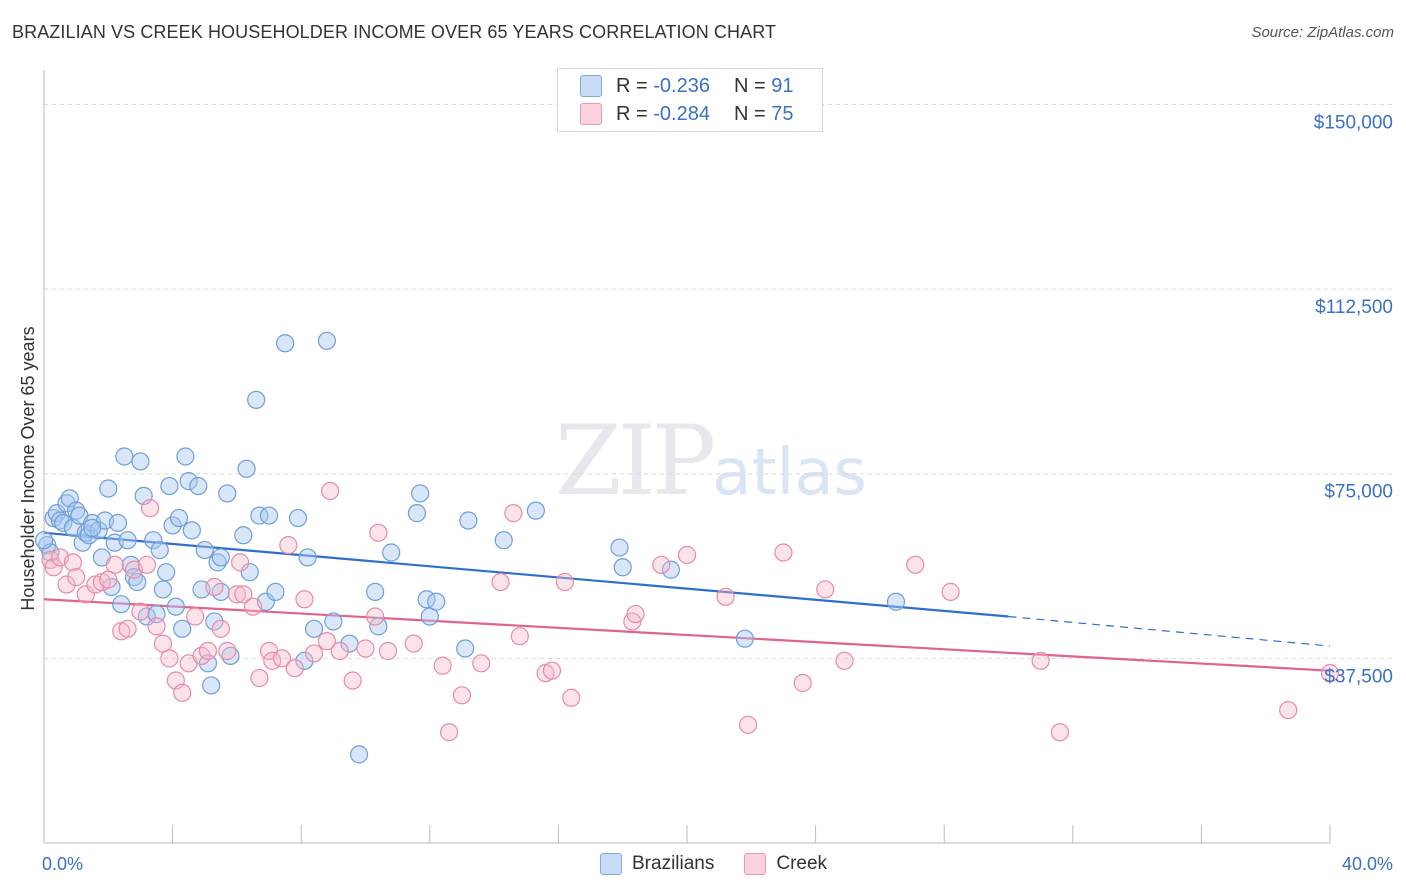  What do you see at coordinates (750, 85) in the screenshot?
I see `n-label: N =` at bounding box center [750, 85].